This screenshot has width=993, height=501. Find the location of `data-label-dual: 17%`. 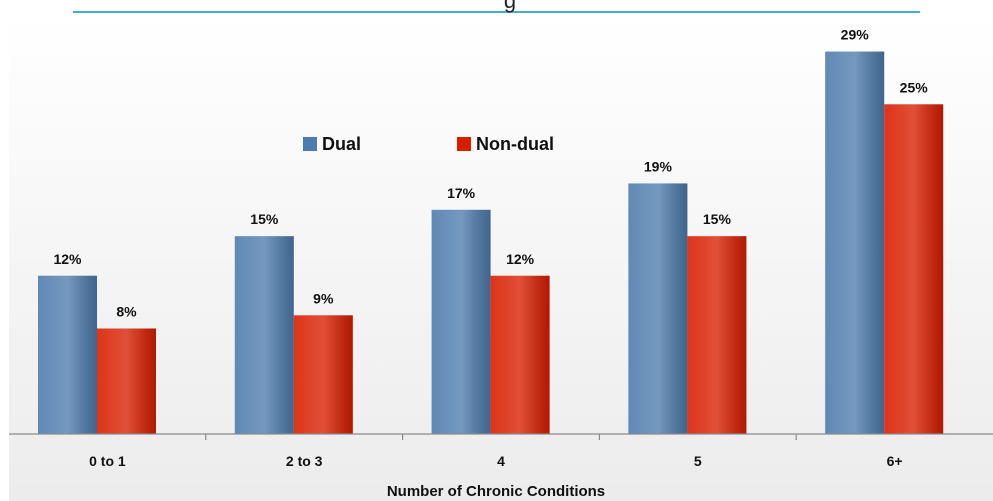

data-label-dual: 17% is located at coordinates (461, 193).